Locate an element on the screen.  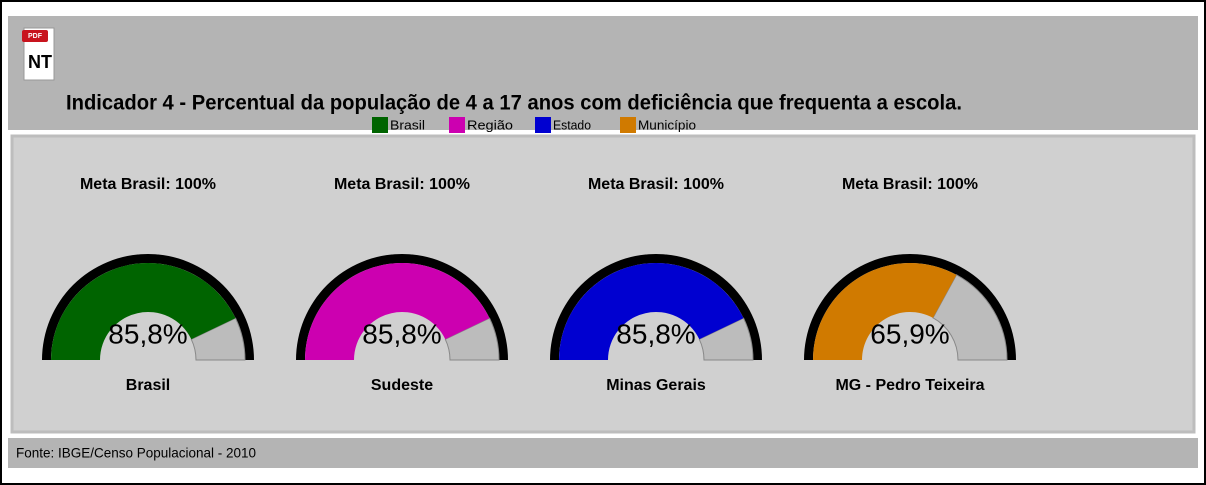
gauge-label: Brasil is located at coordinates (148, 385).